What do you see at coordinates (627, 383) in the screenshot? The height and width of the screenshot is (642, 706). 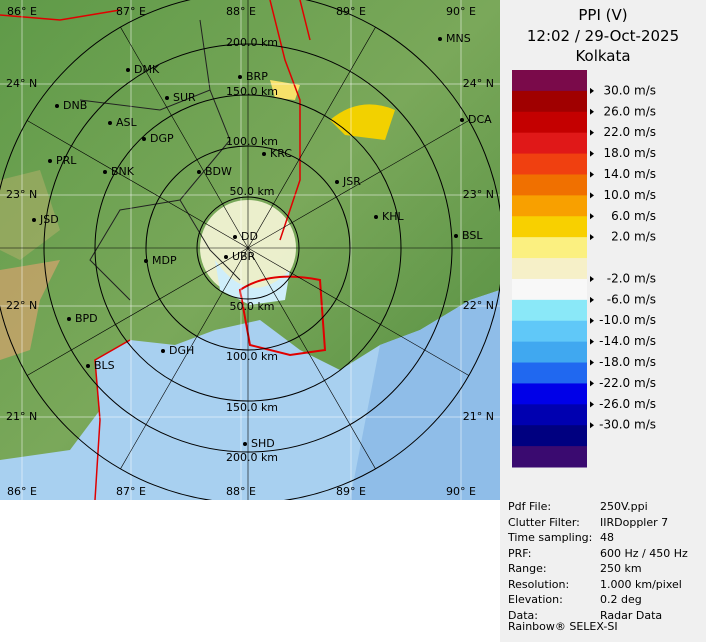 I see `legend-label: -22.0 m/s` at bounding box center [627, 383].